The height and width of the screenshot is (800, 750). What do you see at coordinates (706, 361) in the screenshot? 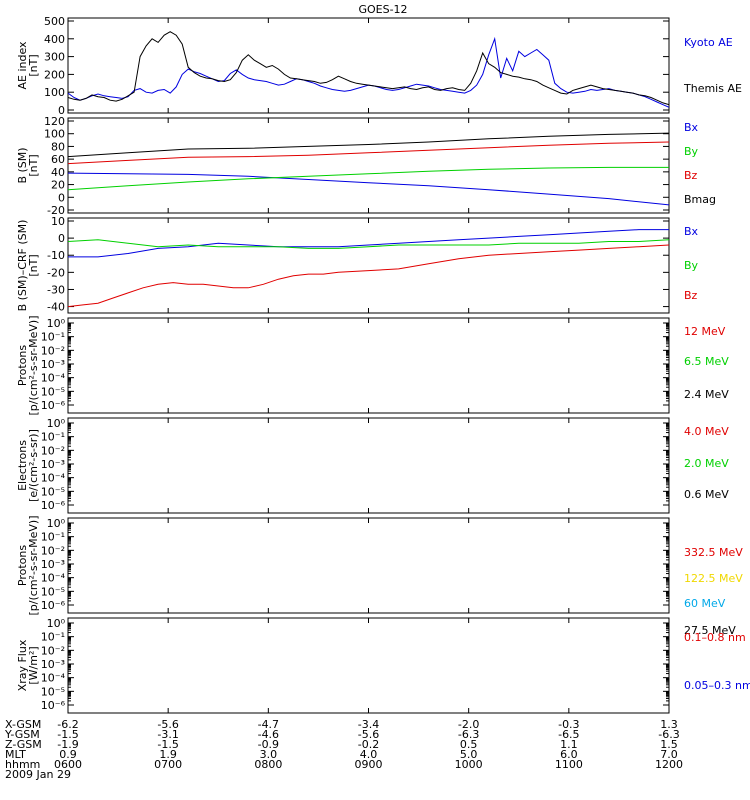
I see `legend-entry: 6.5 MeV` at bounding box center [706, 361].